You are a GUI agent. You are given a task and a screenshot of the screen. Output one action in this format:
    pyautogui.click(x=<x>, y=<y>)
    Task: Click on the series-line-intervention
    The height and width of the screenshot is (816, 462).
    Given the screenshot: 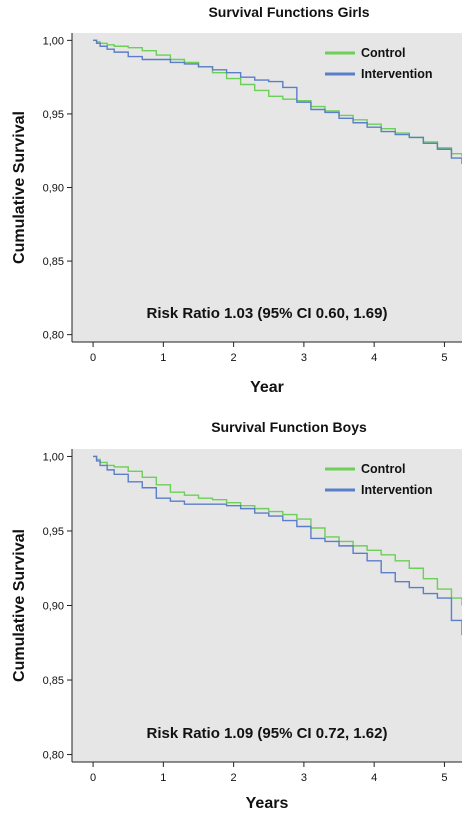 What is the action you would take?
    pyautogui.click(x=277, y=101)
    